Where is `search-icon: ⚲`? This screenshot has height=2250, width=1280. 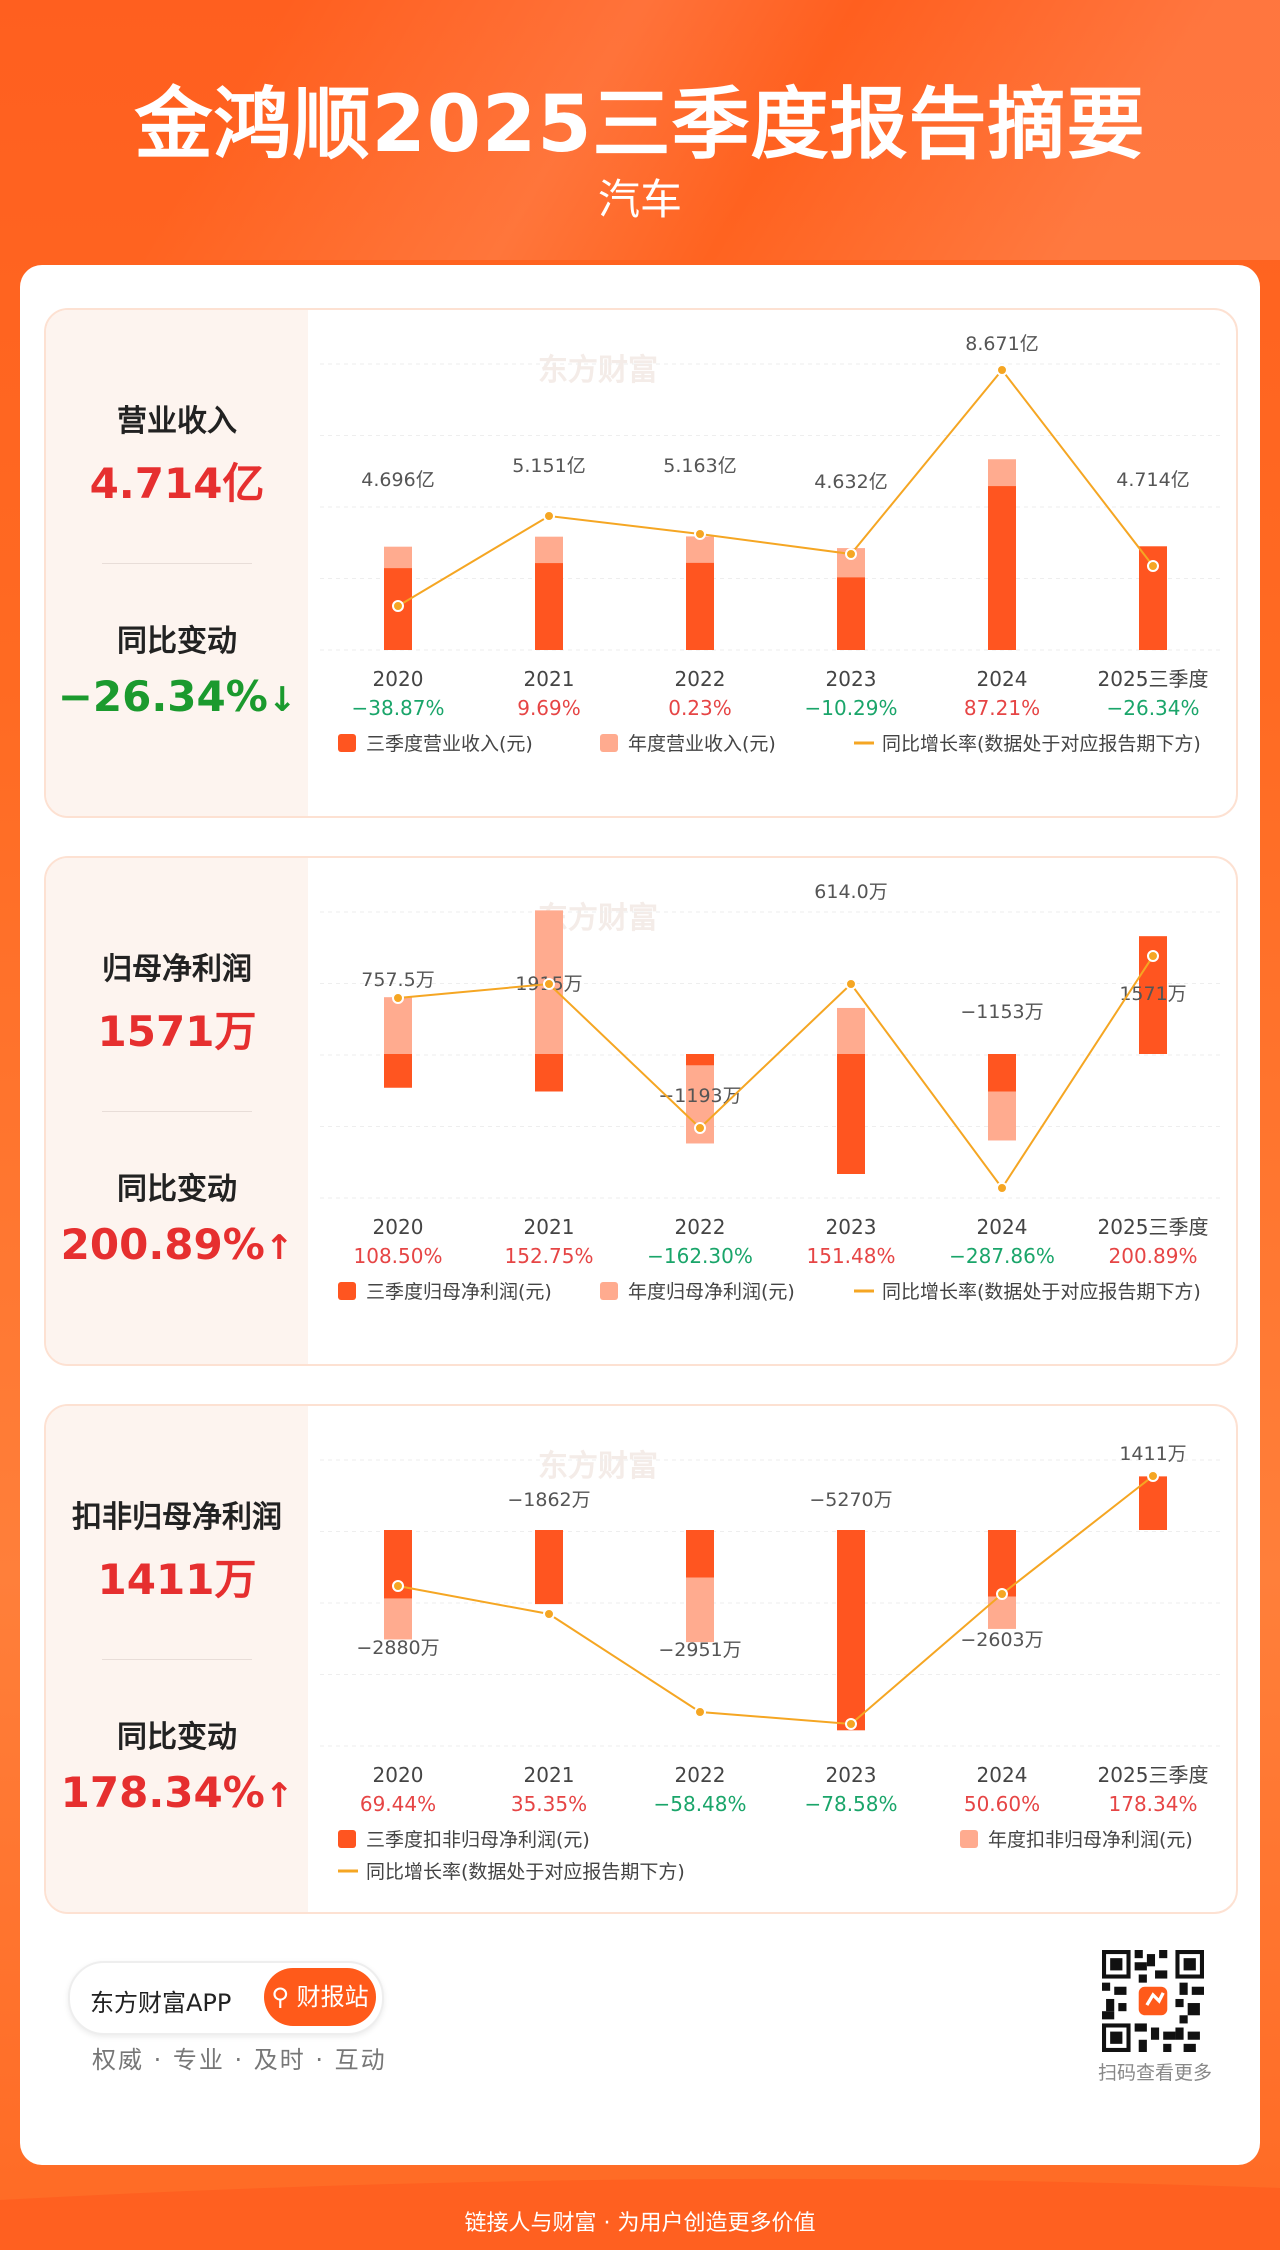
search-icon: ⚲ is located at coordinates (280, 1997).